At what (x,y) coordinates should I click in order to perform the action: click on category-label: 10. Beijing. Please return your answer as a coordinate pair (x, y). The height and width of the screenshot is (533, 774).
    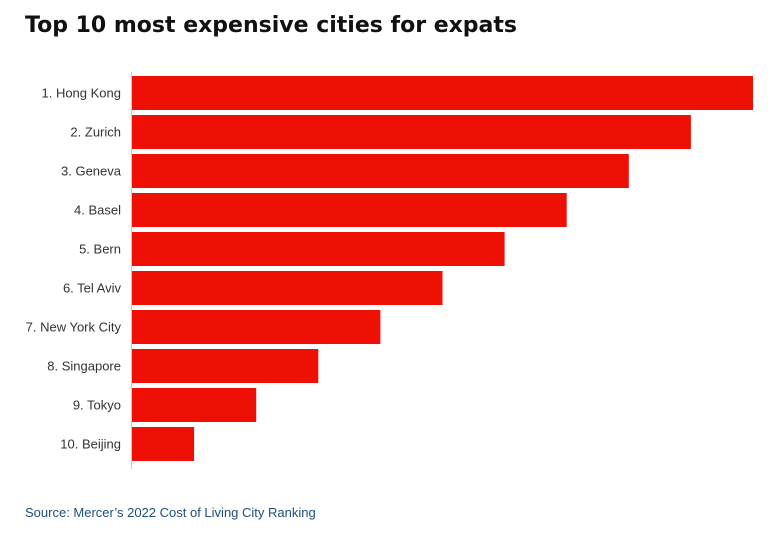
    Looking at the image, I should click on (90, 444).